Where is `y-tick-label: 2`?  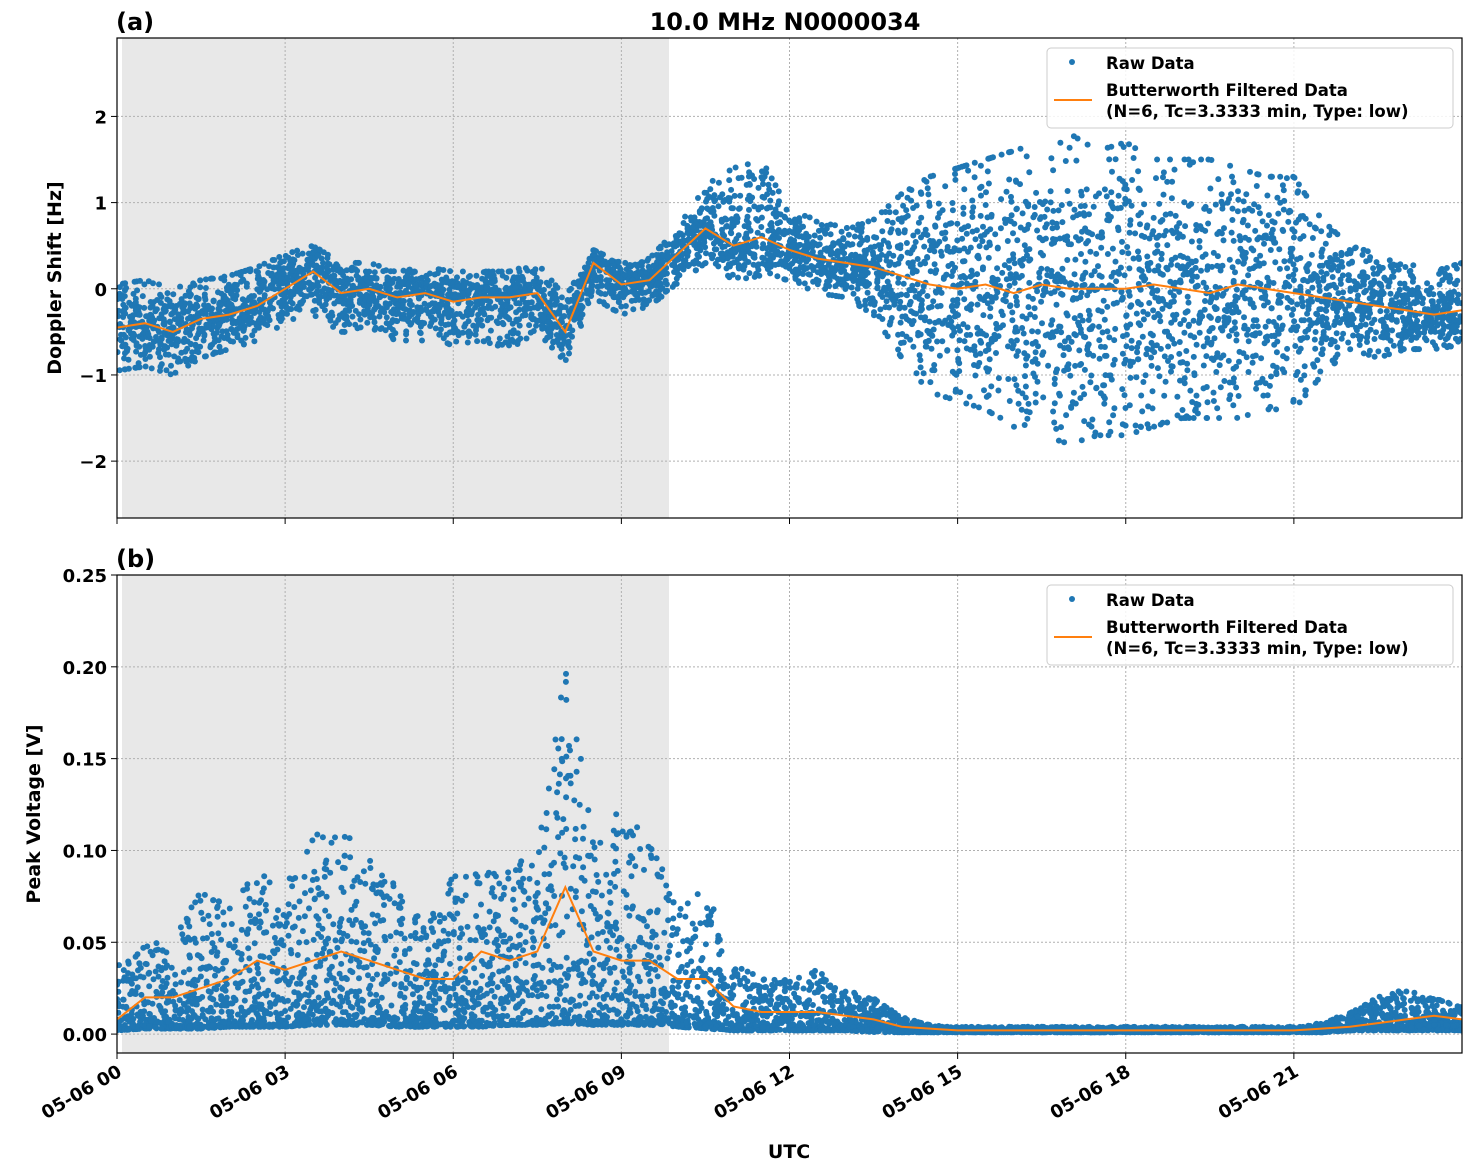 y-tick-label: 2 is located at coordinates (100, 117).